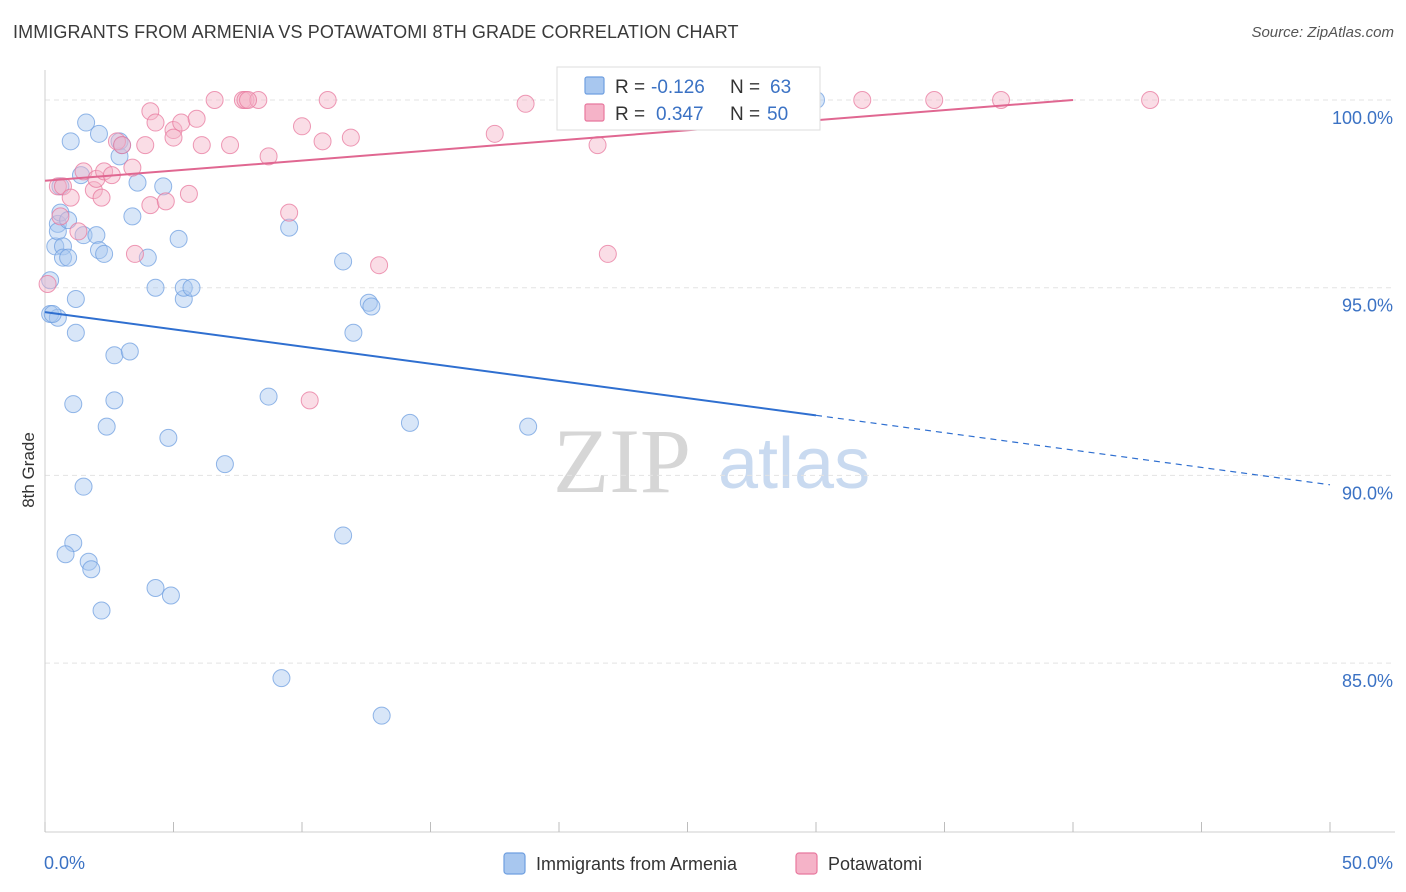  Describe the element at coordinates (780, 87) in the screenshot. I see `legend-n-value-armenia: 63` at that location.